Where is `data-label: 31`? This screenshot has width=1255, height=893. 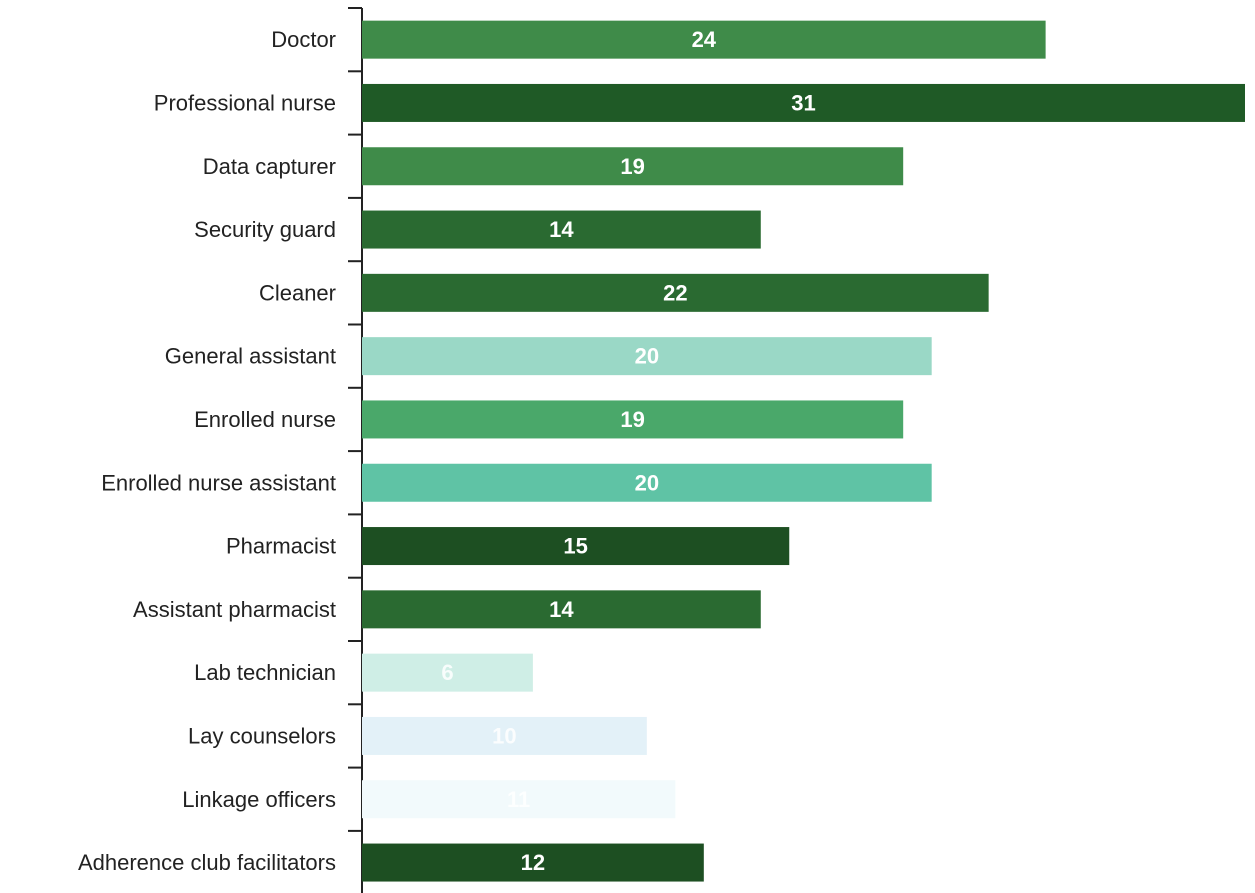
data-label: 31 is located at coordinates (803, 102).